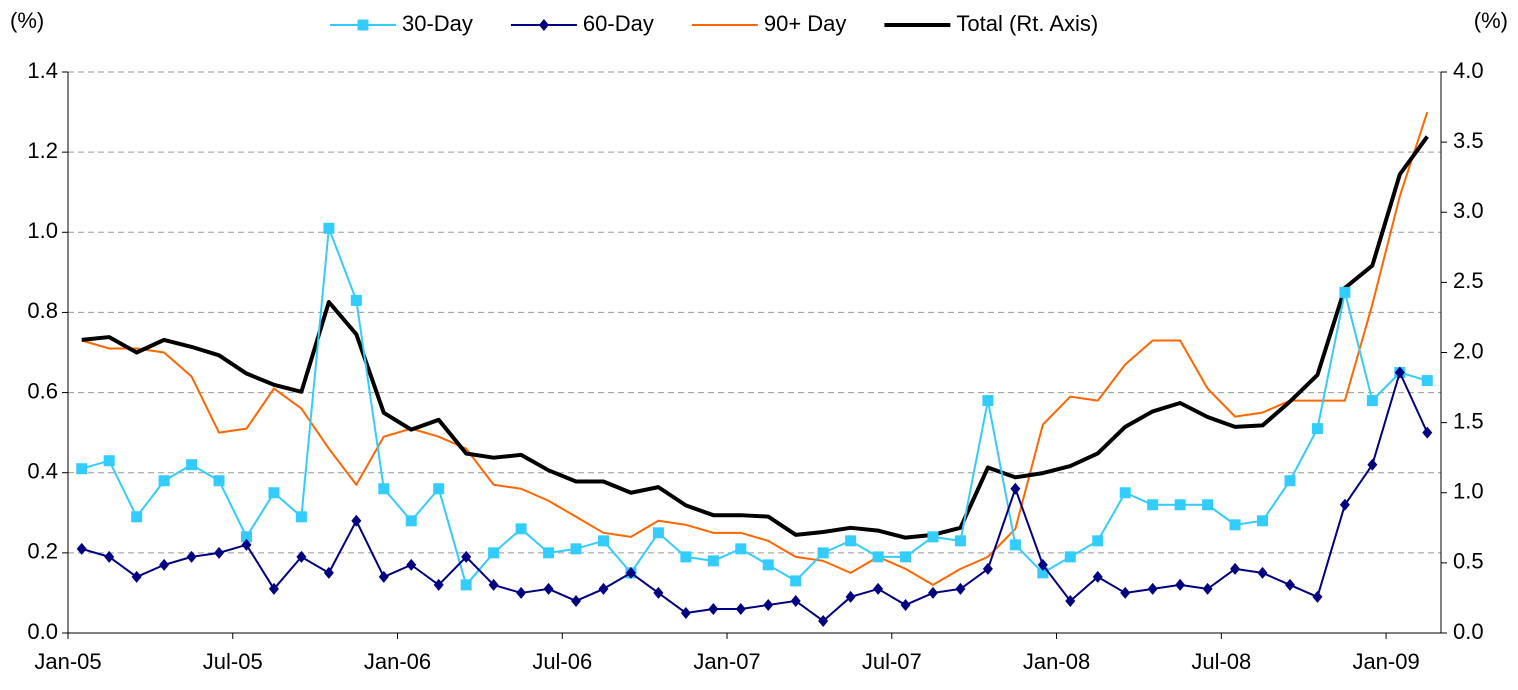 Image resolution: width=1518 pixels, height=690 pixels. Describe the element at coordinates (42, 551) in the screenshot. I see `y-tick-label: 0.2` at that location.